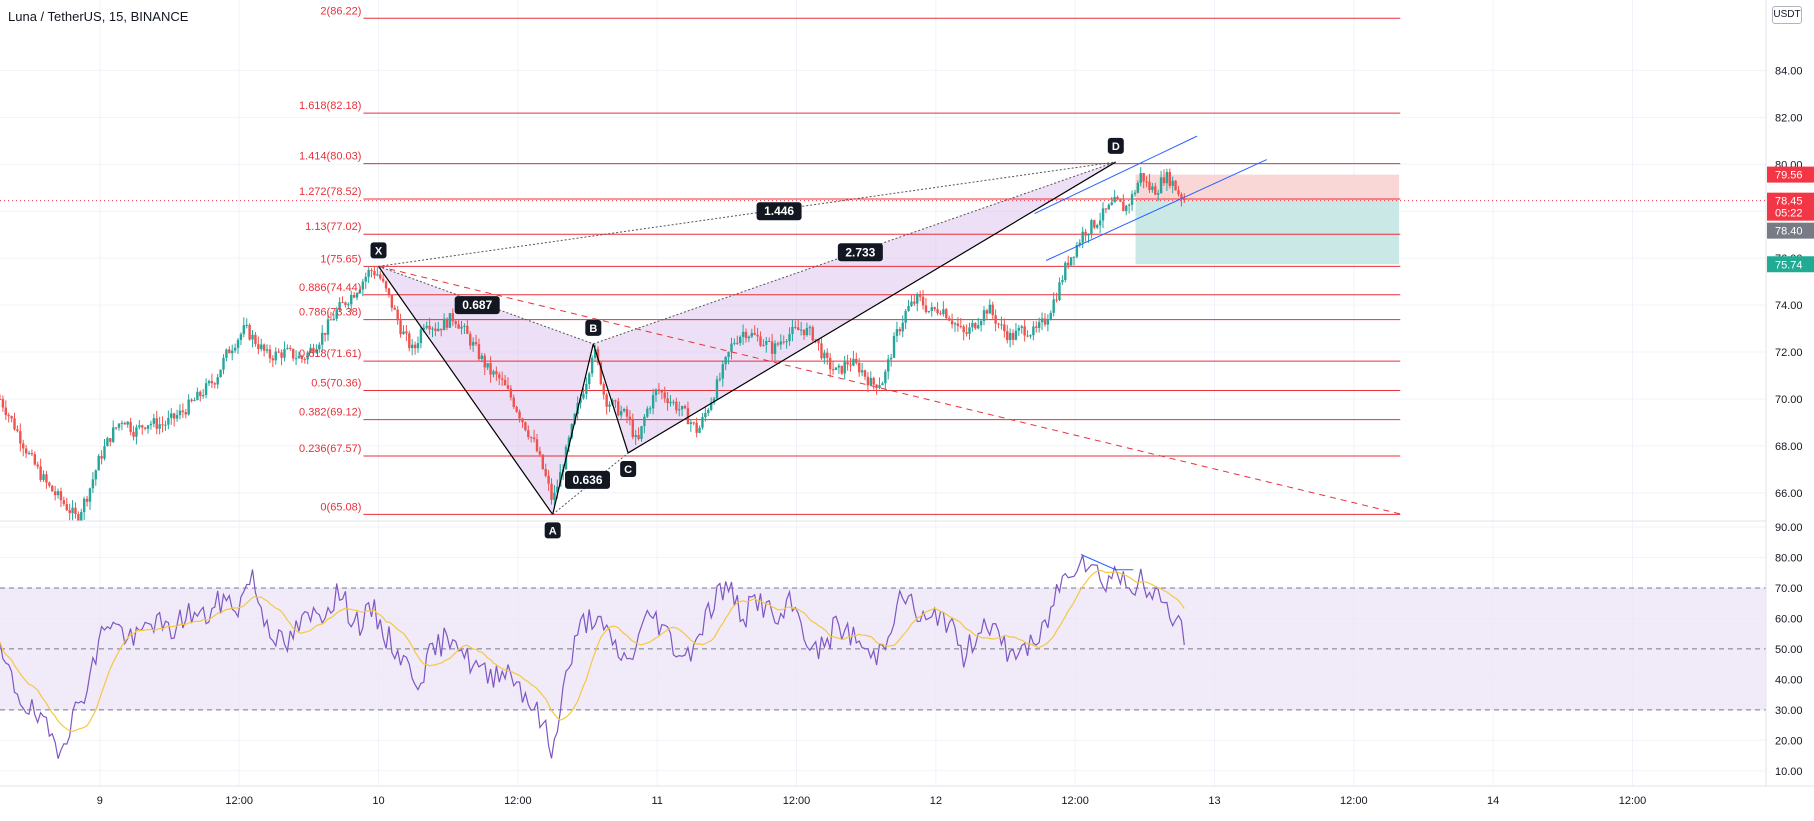 The width and height of the screenshot is (1814, 821). What do you see at coordinates (1156, 210) in the screenshot?
I see `channel-lower-line` at bounding box center [1156, 210].